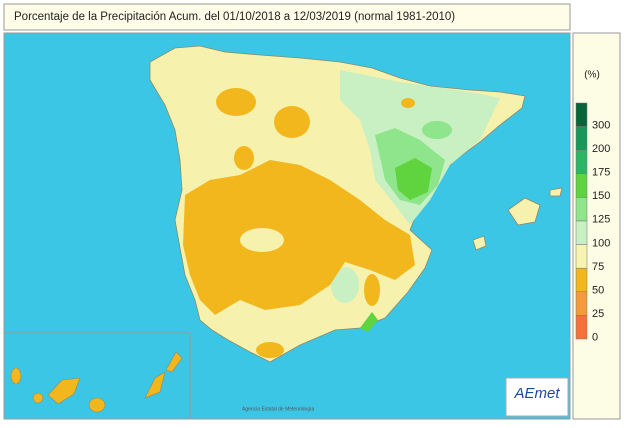  What do you see at coordinates (601, 243) in the screenshot?
I see `legend-label: 100` at bounding box center [601, 243].